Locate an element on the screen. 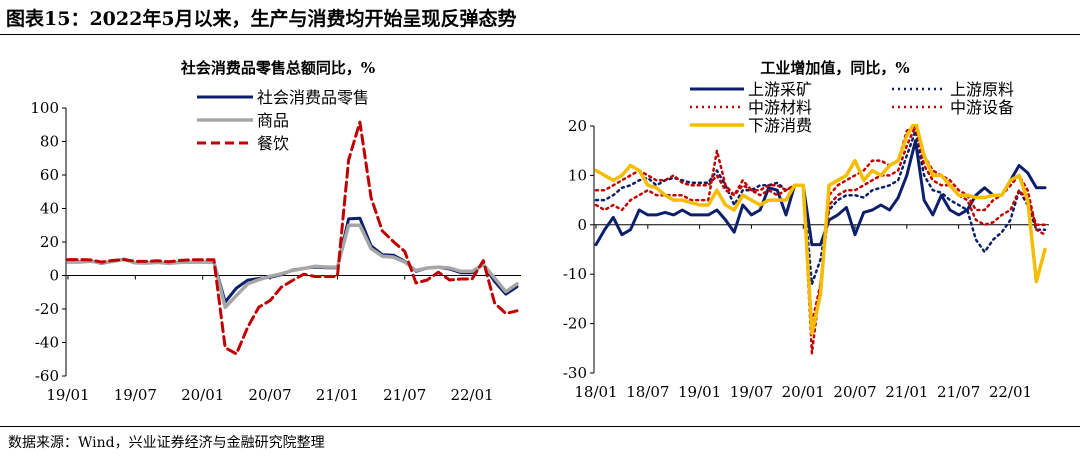 This screenshot has height=459, width=1080. legend-label: 下游消费 is located at coordinates (780, 125).